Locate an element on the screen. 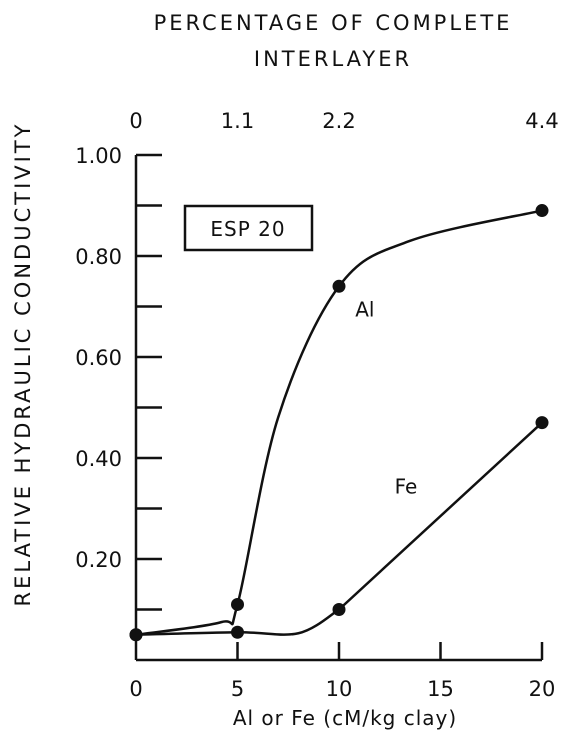 The height and width of the screenshot is (742, 566). top-axis-tick-label: 1.1 is located at coordinates (237, 121).